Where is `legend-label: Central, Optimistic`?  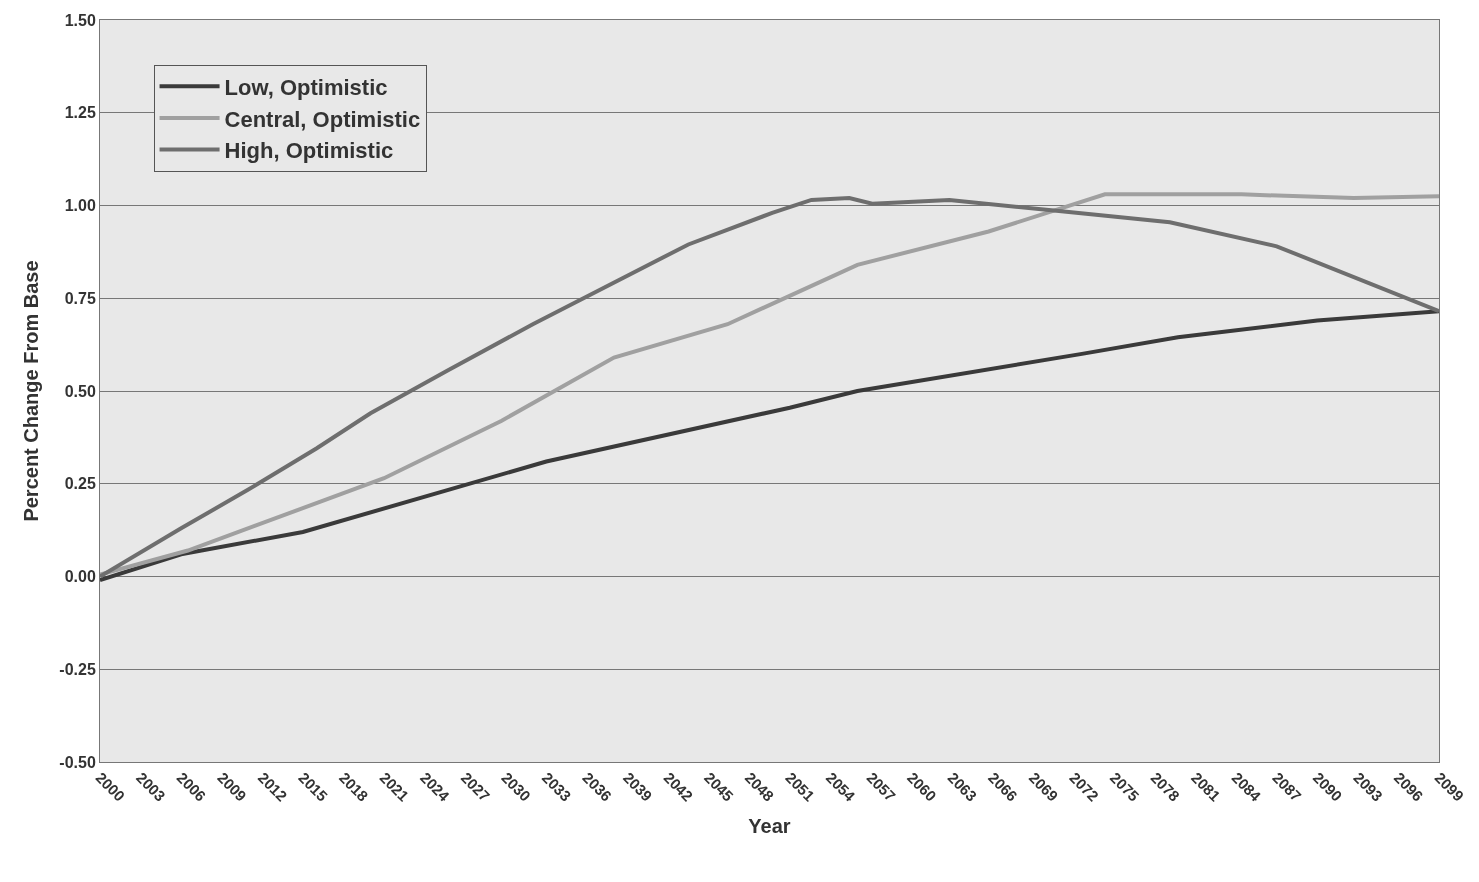
legend-label: Central, Optimistic is located at coordinates (322, 119).